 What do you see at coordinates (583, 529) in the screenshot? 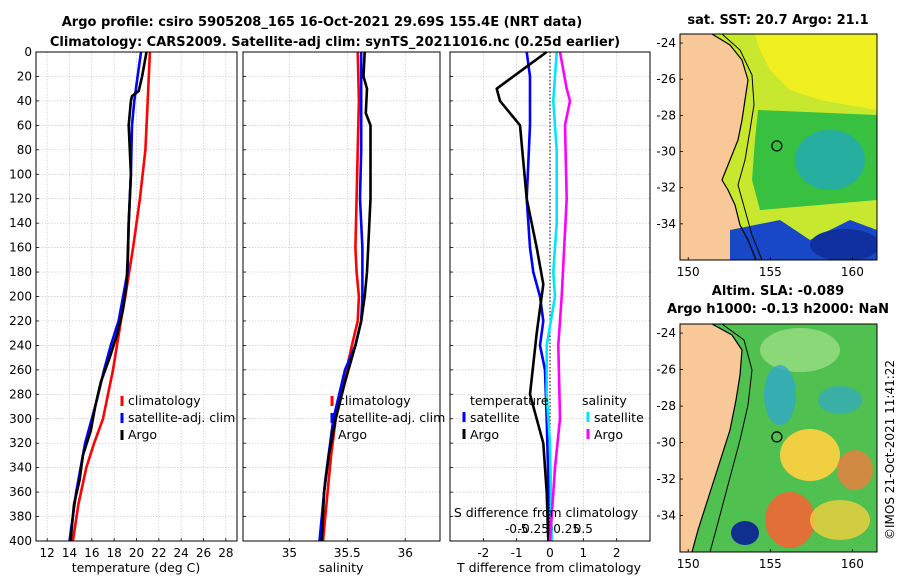
I see `s-tick-label: 0.5` at bounding box center [583, 529].